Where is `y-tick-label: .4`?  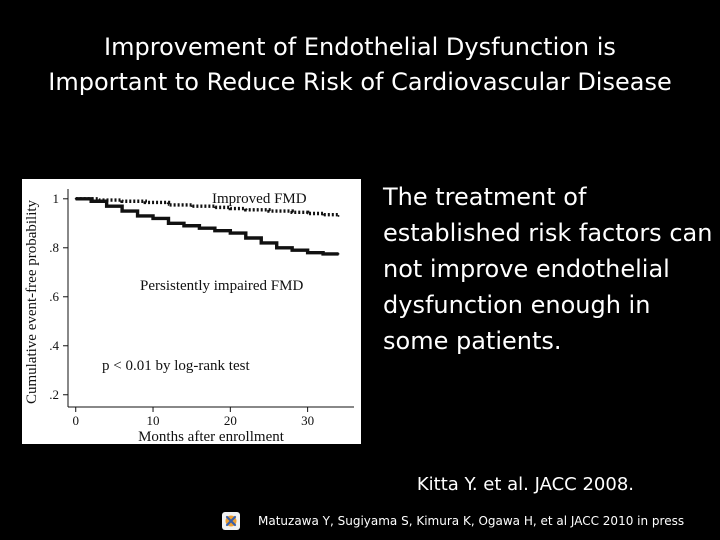 y-tick-label: .4 is located at coordinates (54, 345).